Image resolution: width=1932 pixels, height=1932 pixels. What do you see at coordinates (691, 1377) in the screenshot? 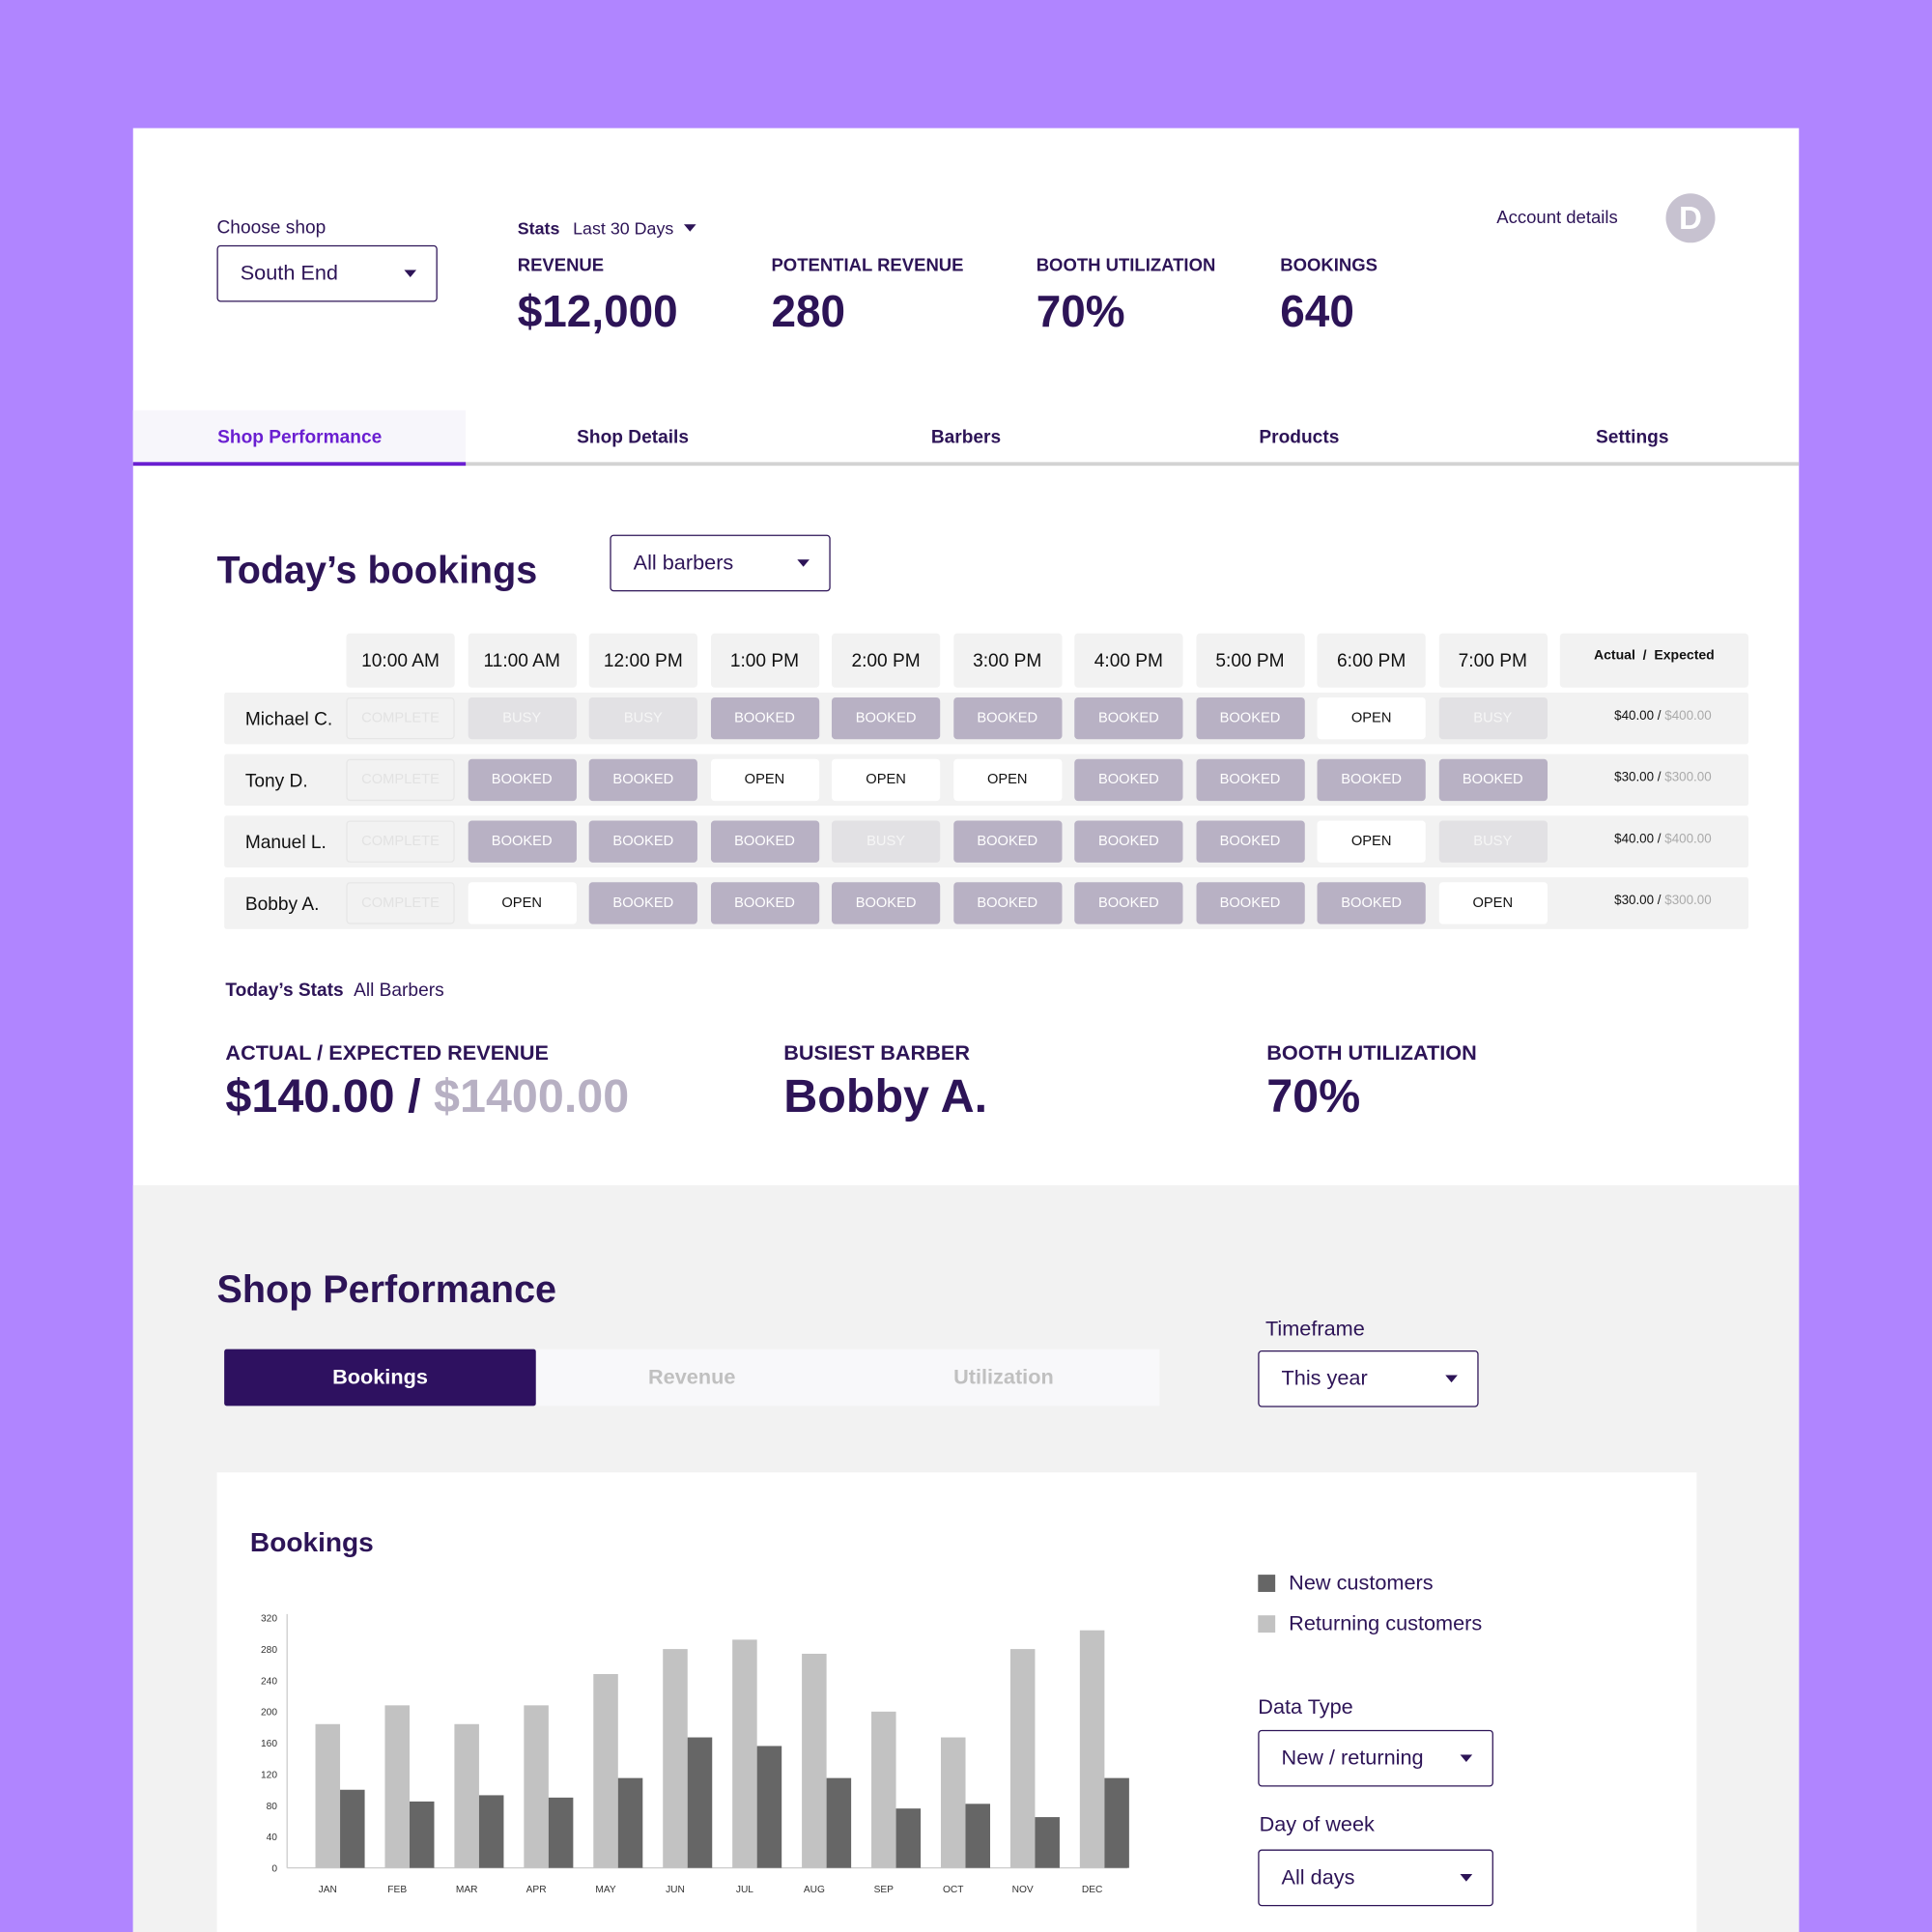
I see `segment-button: Revenue` at bounding box center [691, 1377].